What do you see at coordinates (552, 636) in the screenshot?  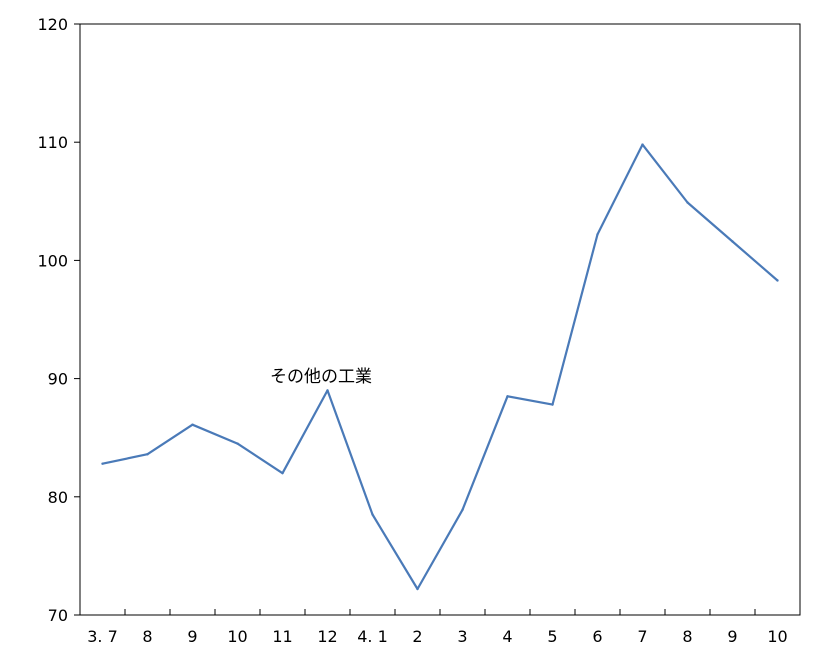 I see `x-tick-label: 5` at bounding box center [552, 636].